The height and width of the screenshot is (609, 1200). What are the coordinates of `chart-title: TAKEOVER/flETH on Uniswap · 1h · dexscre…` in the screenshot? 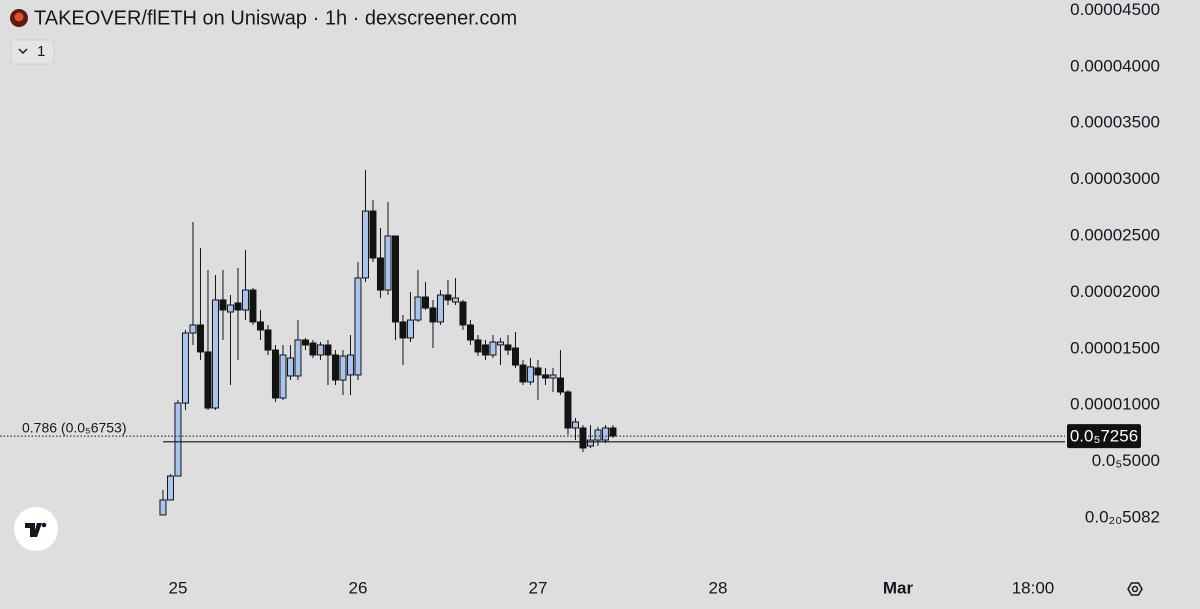 It's located at (275, 18).